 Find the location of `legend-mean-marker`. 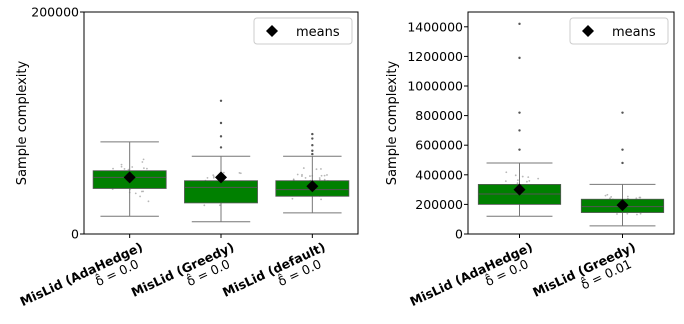

legend-mean-marker is located at coordinates (588, 31).